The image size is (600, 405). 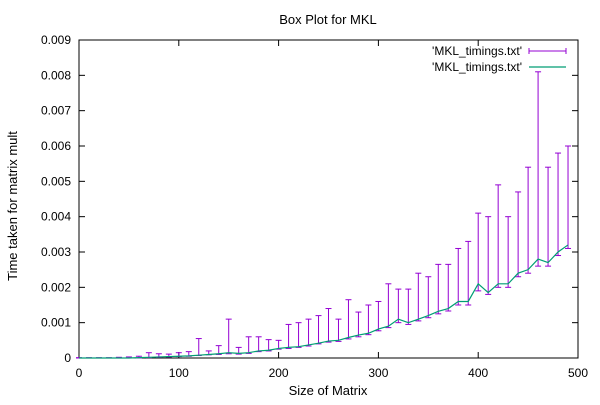 I want to click on y-tick-label: 0.009, so click(x=56, y=40).